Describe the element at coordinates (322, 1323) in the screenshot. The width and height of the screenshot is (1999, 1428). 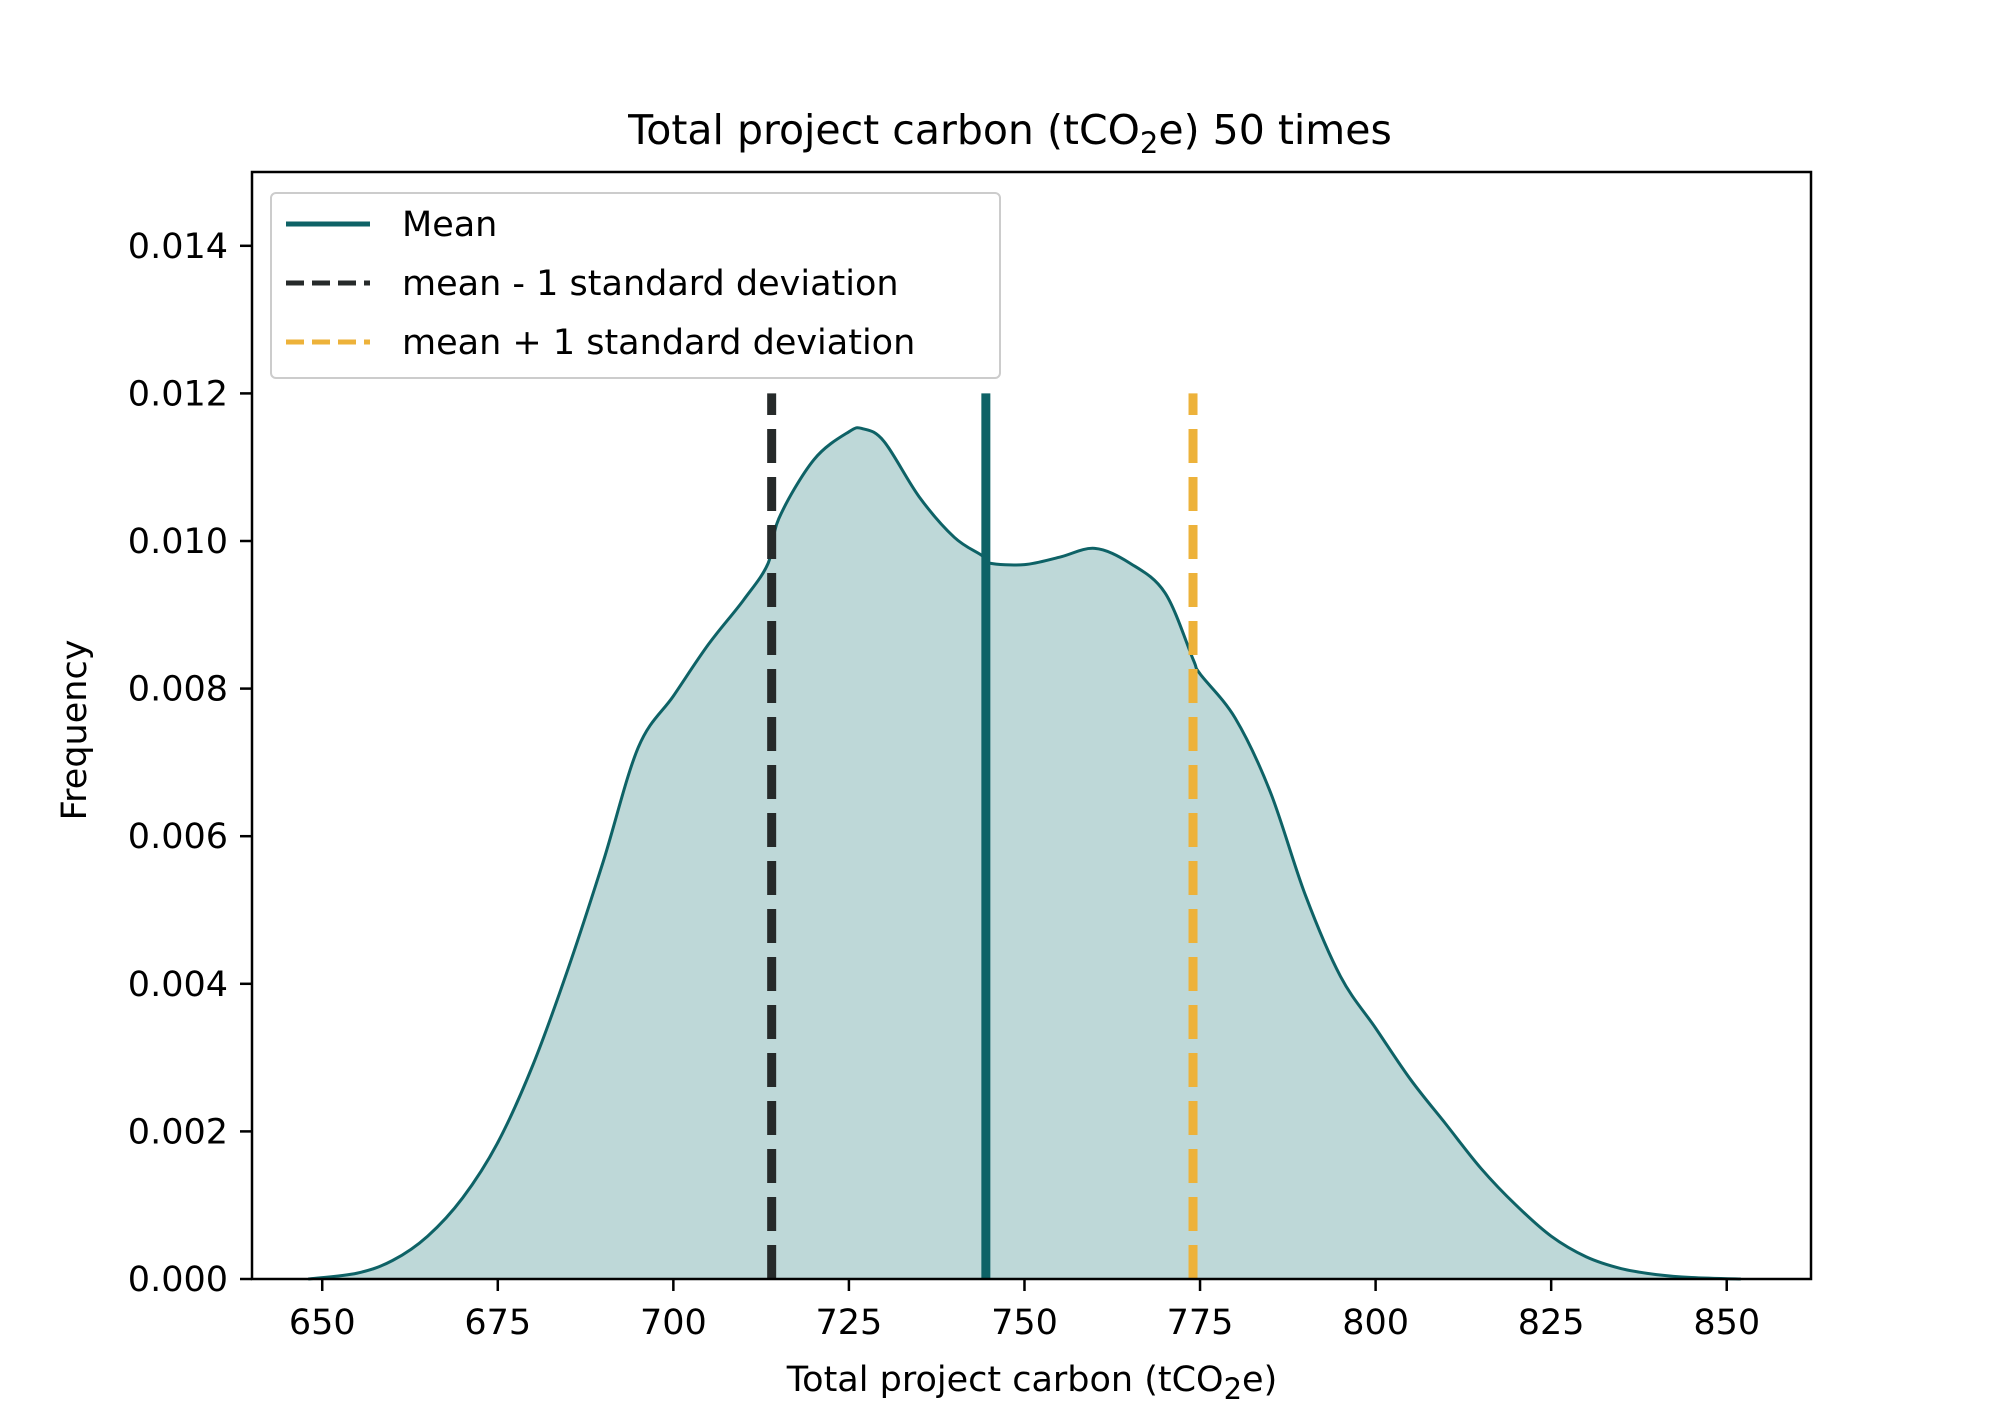
I see `x-tick-label: 650` at that location.